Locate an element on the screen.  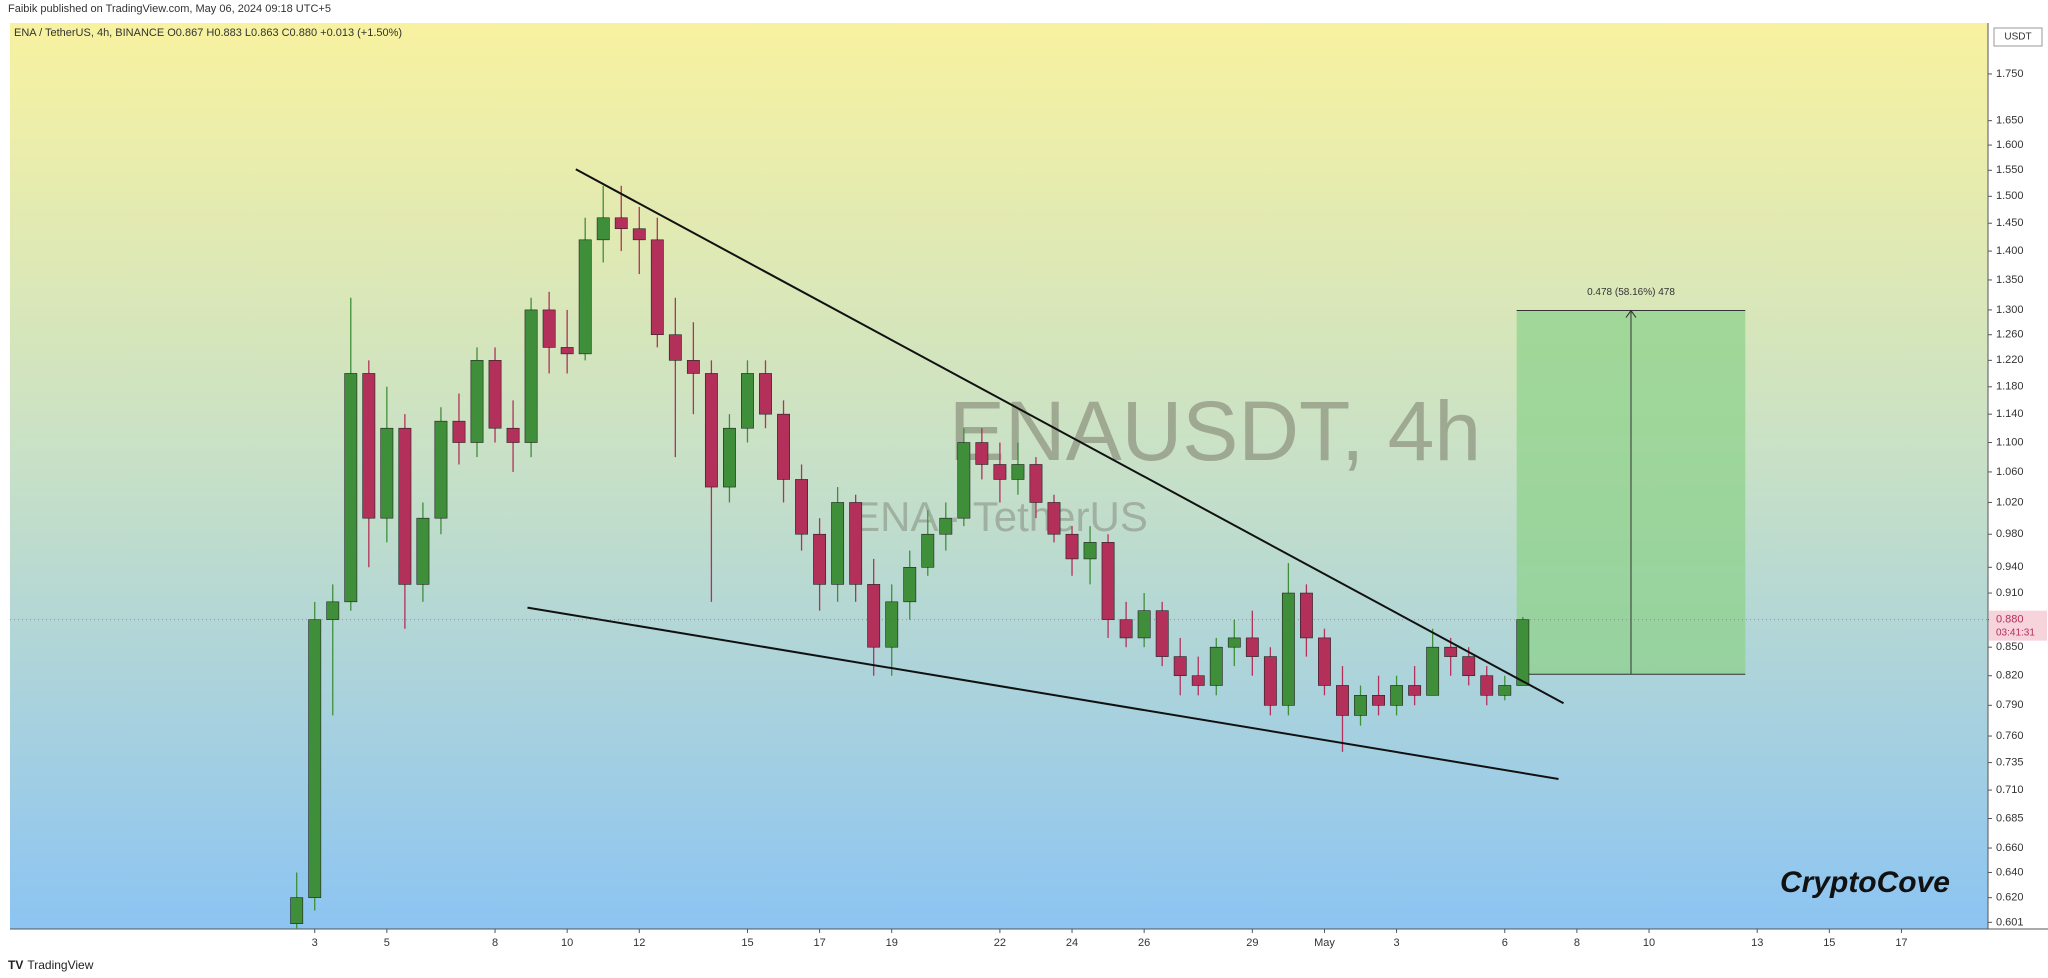
y-tick-label: 1.450 is located at coordinates (2010, 223).